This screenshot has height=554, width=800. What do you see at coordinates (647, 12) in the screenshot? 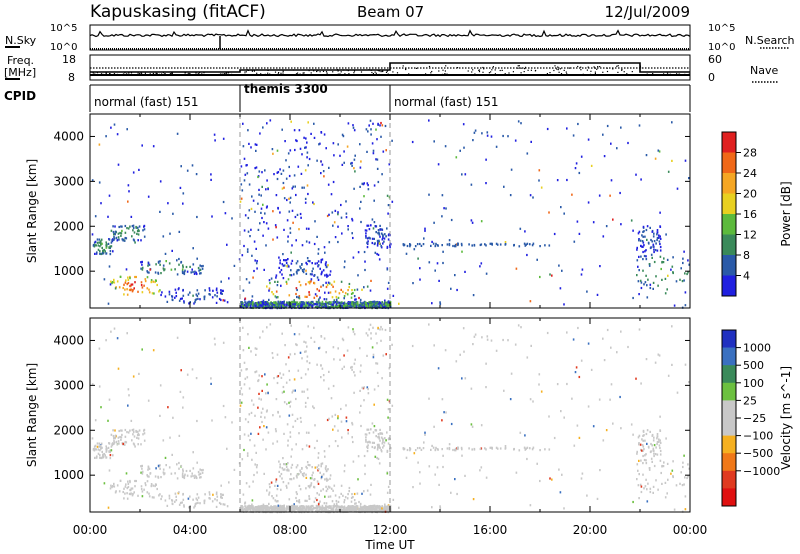
I see `date-label: 12/Jul/2009` at bounding box center [647, 12].